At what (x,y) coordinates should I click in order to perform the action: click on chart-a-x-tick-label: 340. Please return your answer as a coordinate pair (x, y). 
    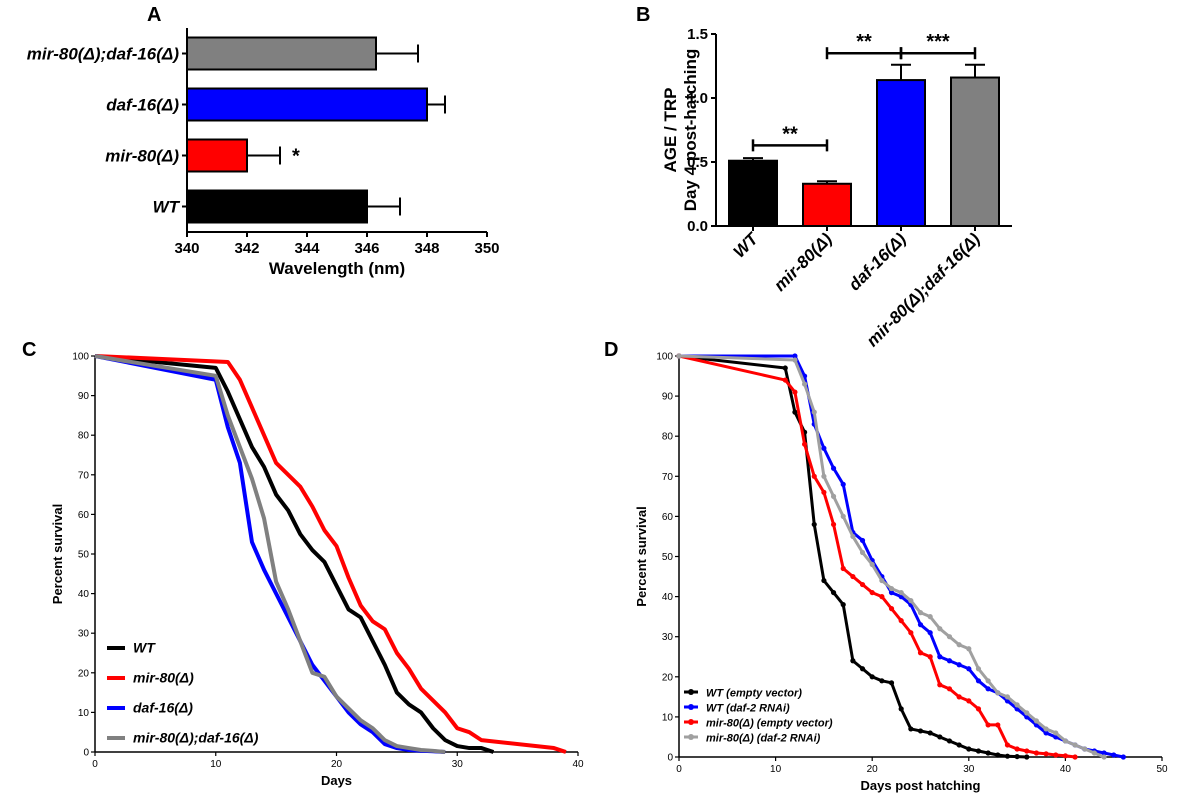
    Looking at the image, I should click on (186, 248).